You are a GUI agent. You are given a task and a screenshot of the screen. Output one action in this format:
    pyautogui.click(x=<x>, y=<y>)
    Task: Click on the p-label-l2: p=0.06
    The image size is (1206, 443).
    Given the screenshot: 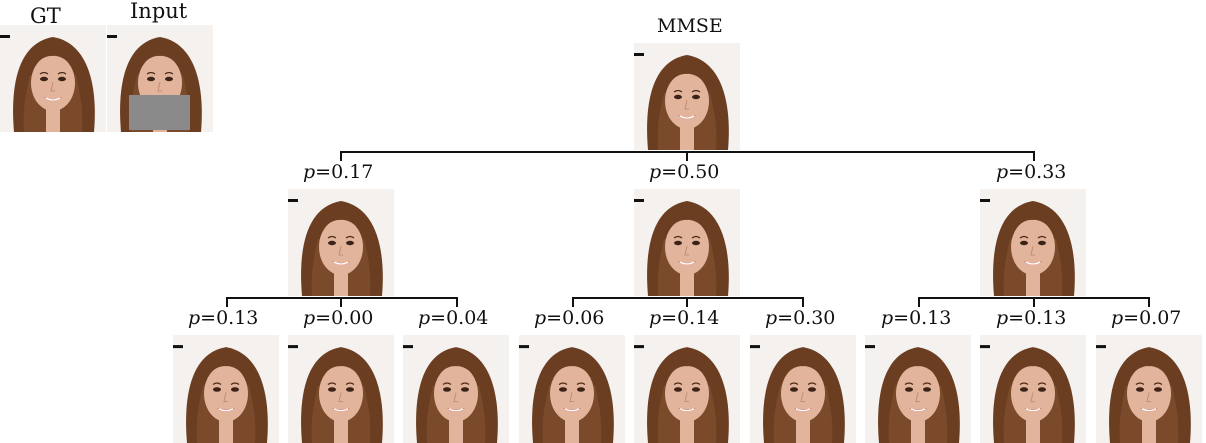 What is the action you would take?
    pyautogui.click(x=569, y=318)
    